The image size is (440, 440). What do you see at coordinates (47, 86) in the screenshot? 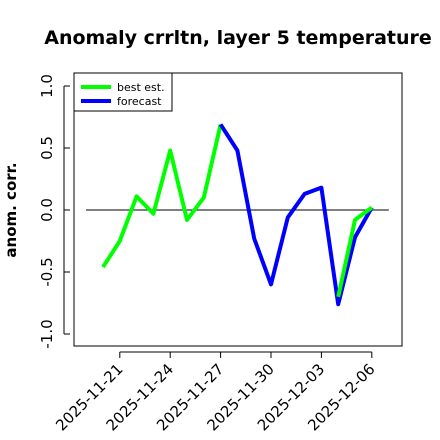
I see `y-tick-label: 1.0` at bounding box center [47, 86].